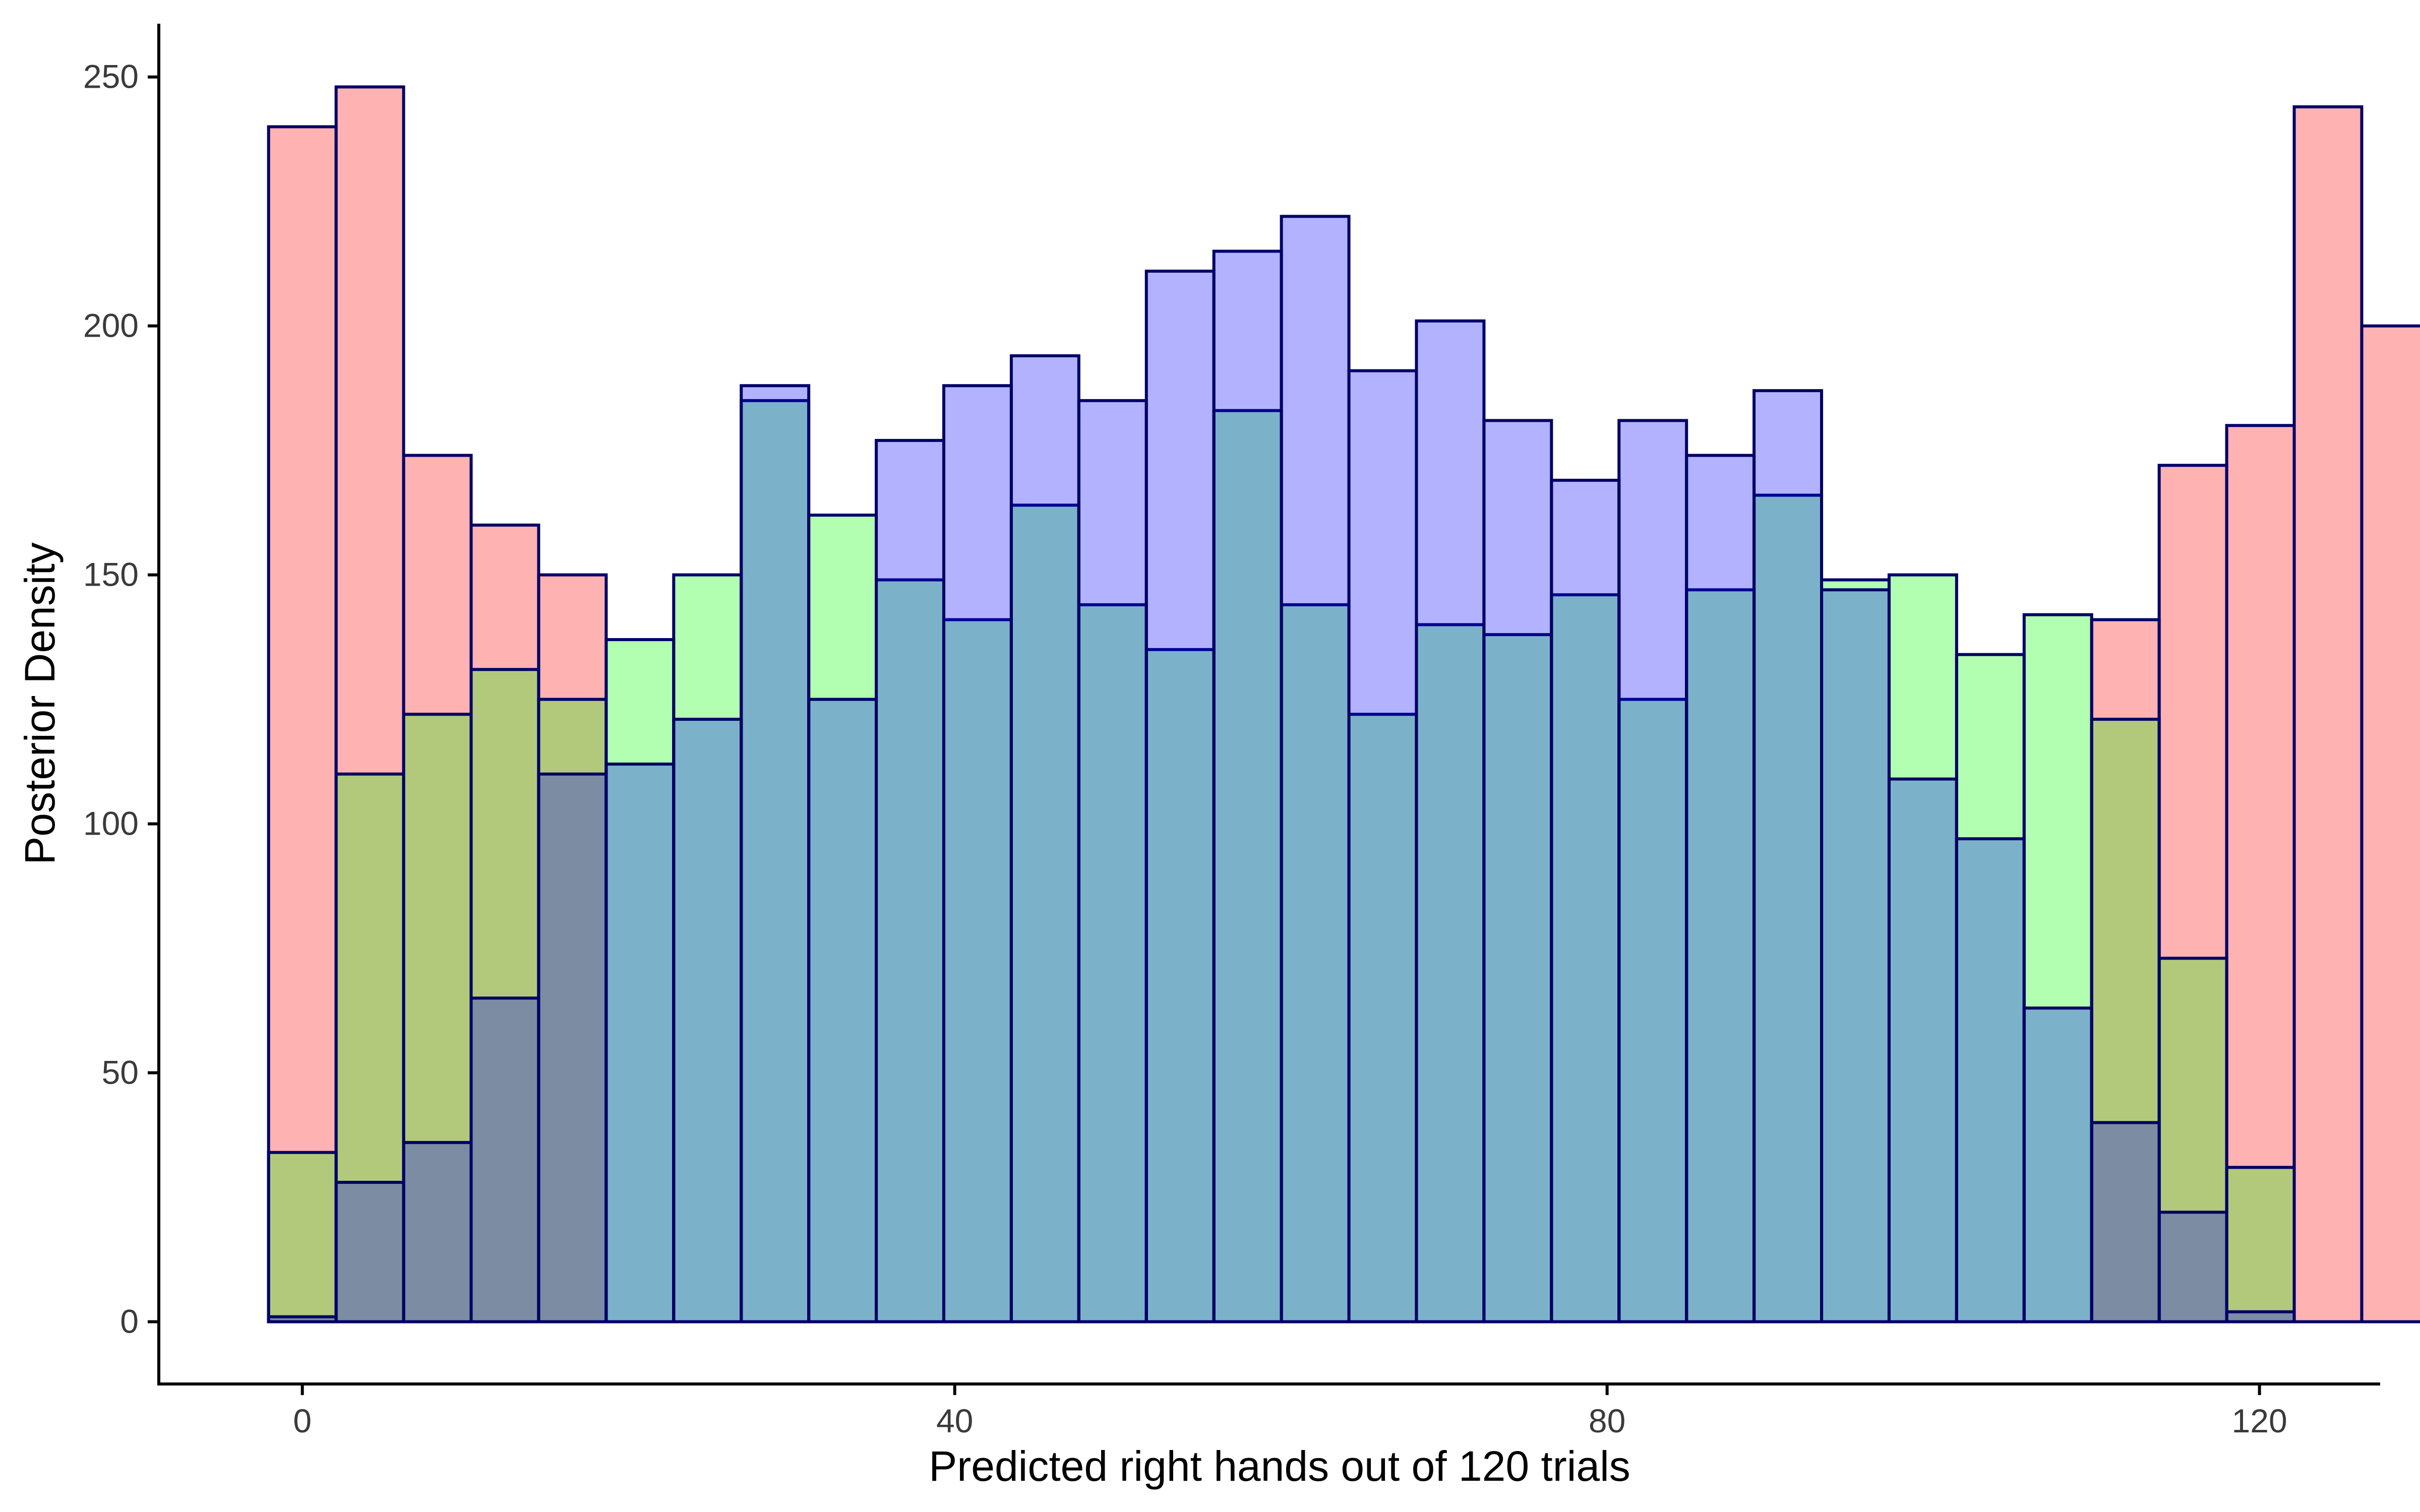 Image resolution: width=2420 pixels, height=1512 pixels. I want to click on x-axis-title: Predicted right hands out of 120 trials, so click(1279, 1466).